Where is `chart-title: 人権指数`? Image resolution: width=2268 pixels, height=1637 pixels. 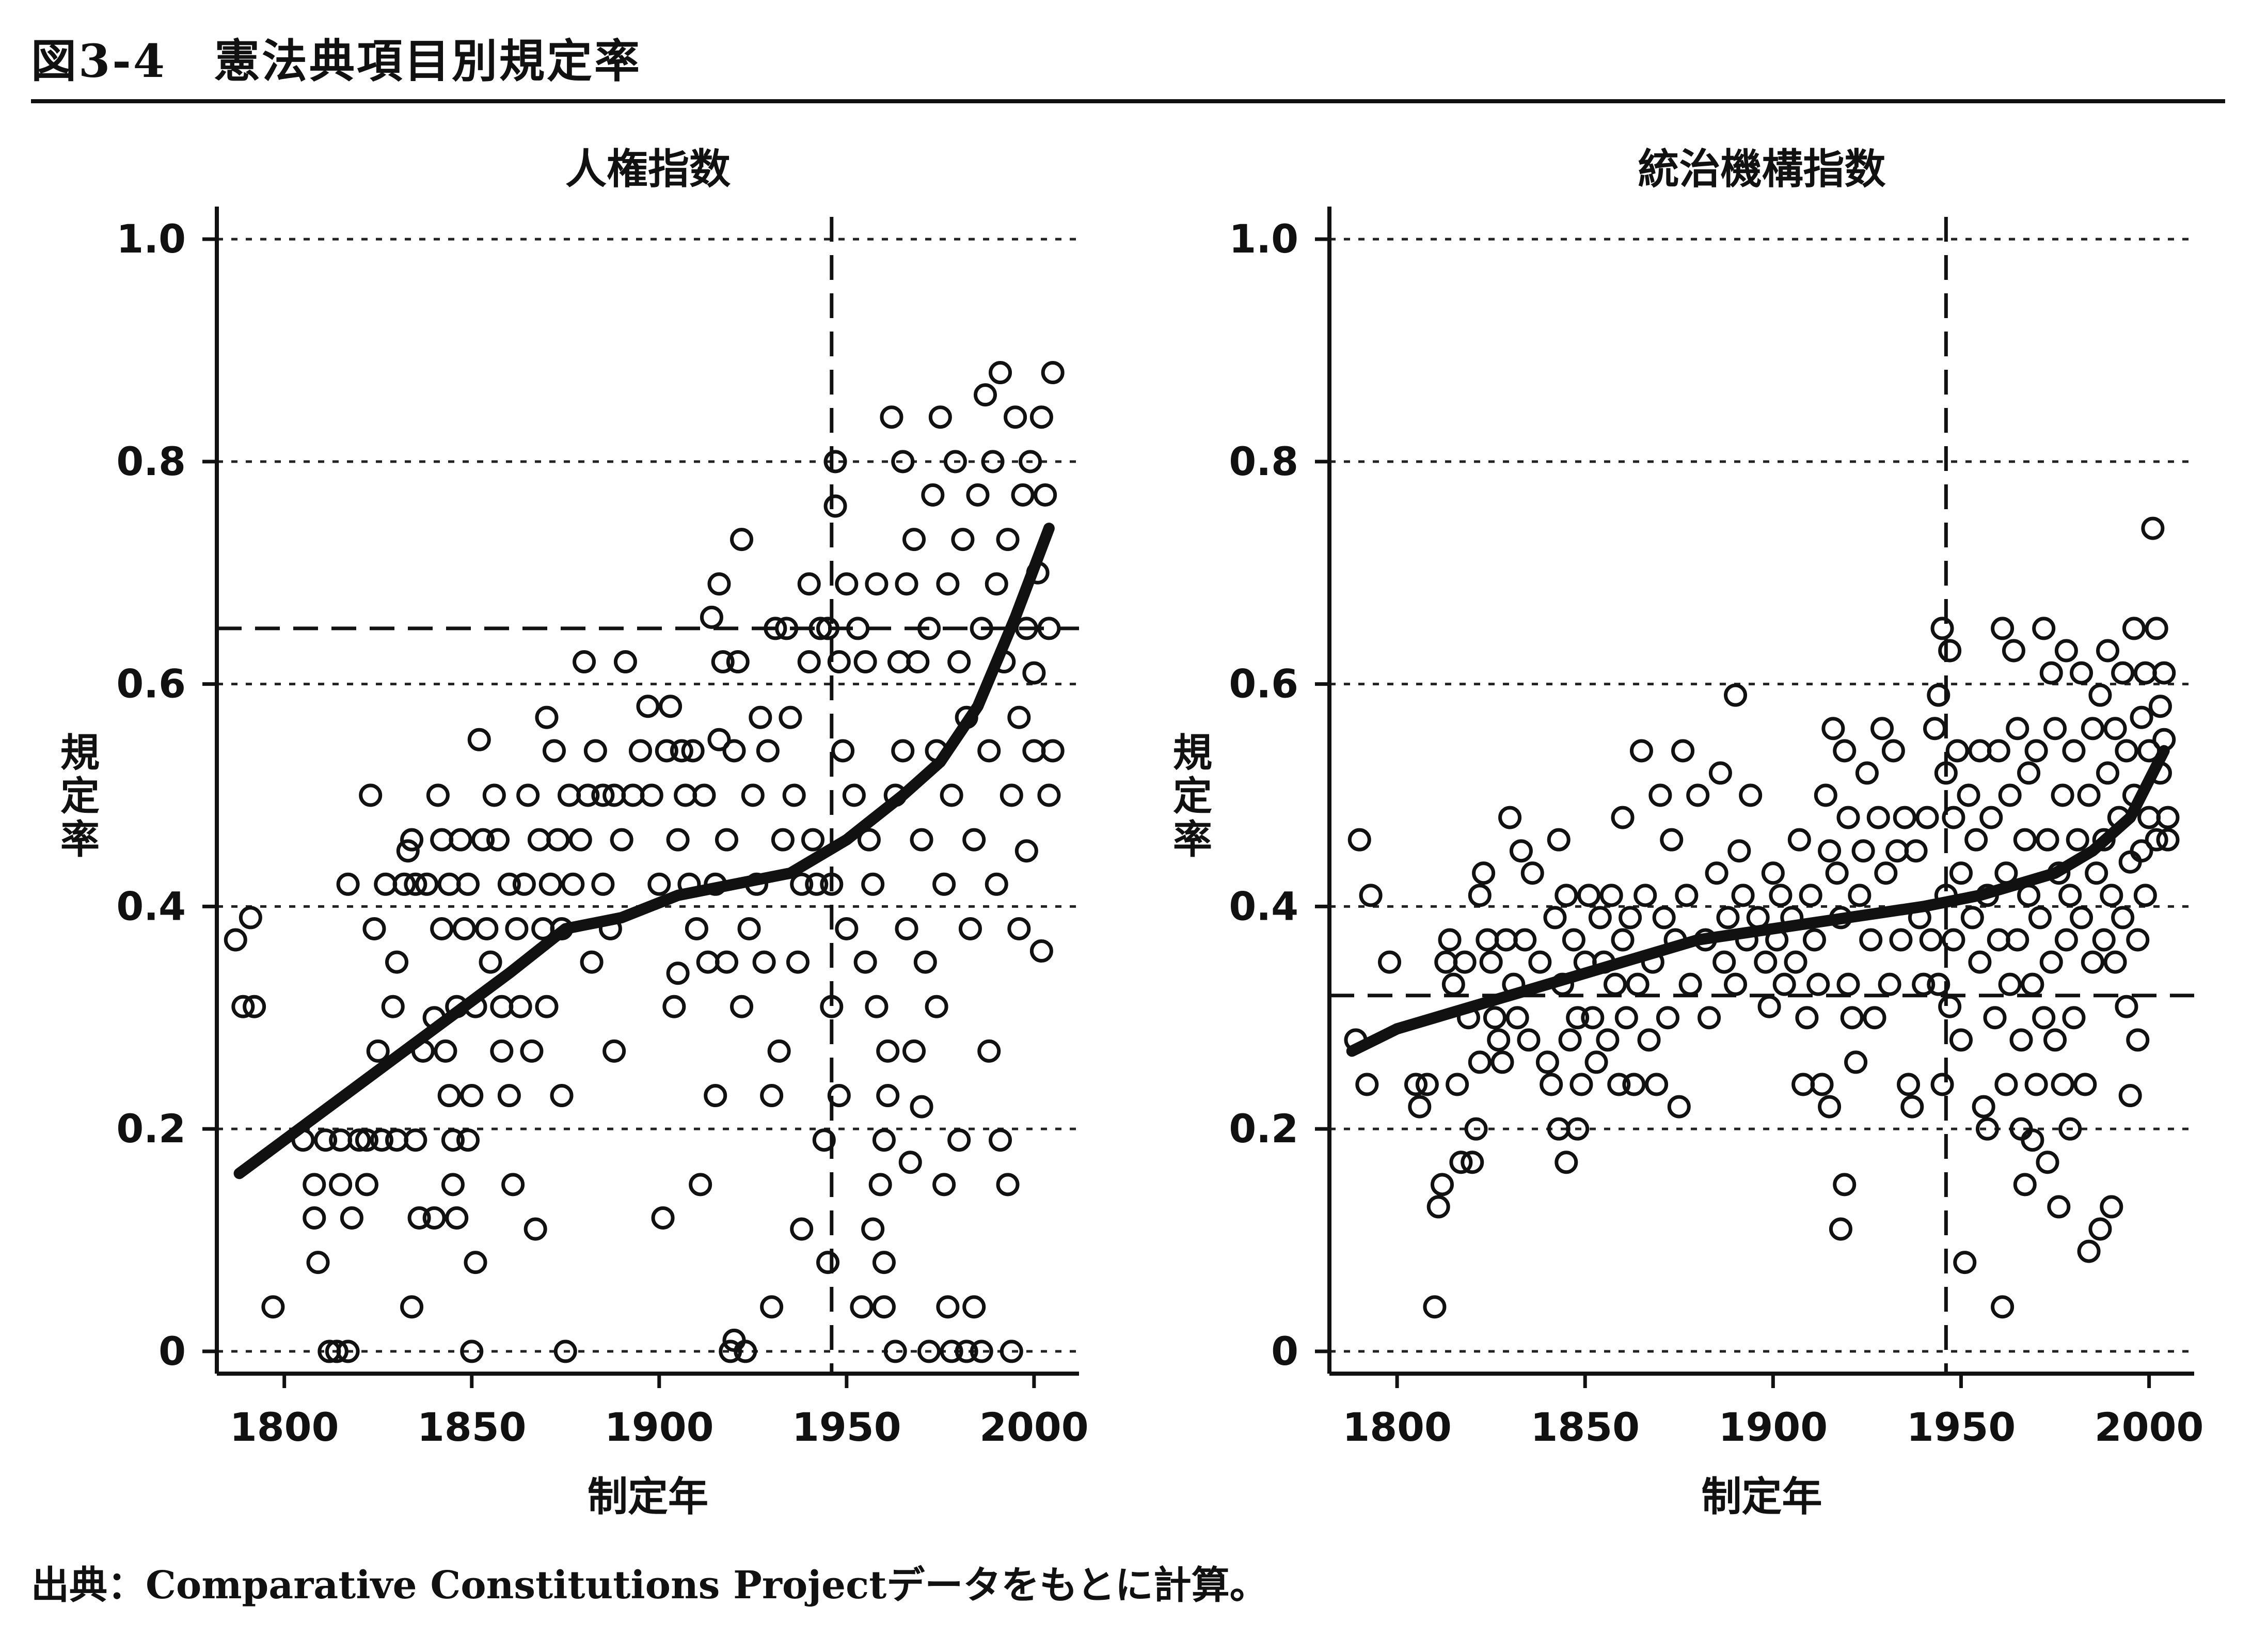
chart-title: 人権指数 is located at coordinates (648, 169).